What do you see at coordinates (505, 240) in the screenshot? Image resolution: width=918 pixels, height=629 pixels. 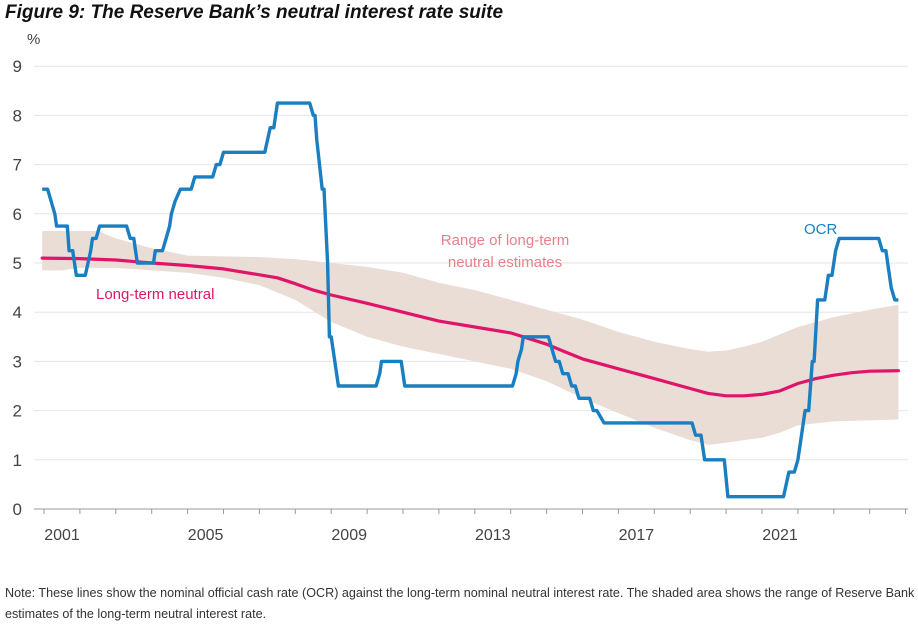 I see `range-label-line1: Range of long-term` at bounding box center [505, 240].